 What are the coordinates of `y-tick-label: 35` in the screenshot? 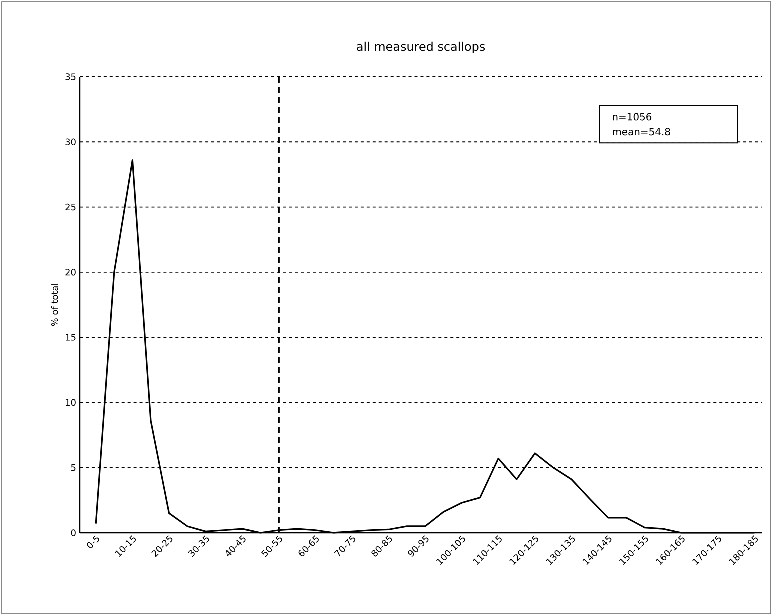 It's located at (71, 77).